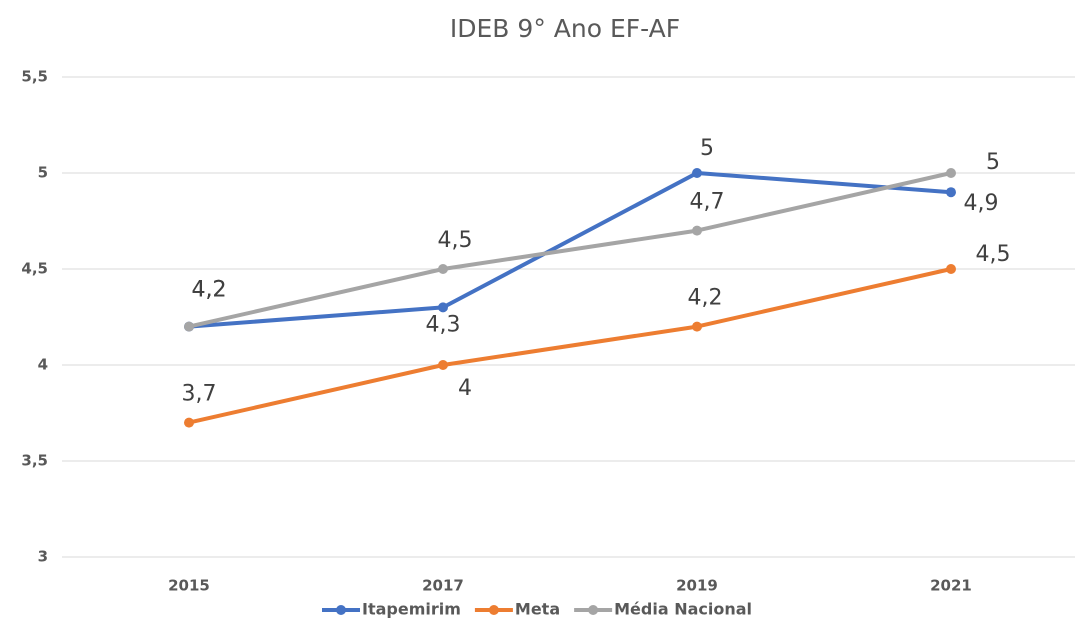 Image resolution: width=1081 pixels, height=623 pixels. Describe the element at coordinates (411, 609) in the screenshot. I see `legend-label: Itapemirim` at that location.